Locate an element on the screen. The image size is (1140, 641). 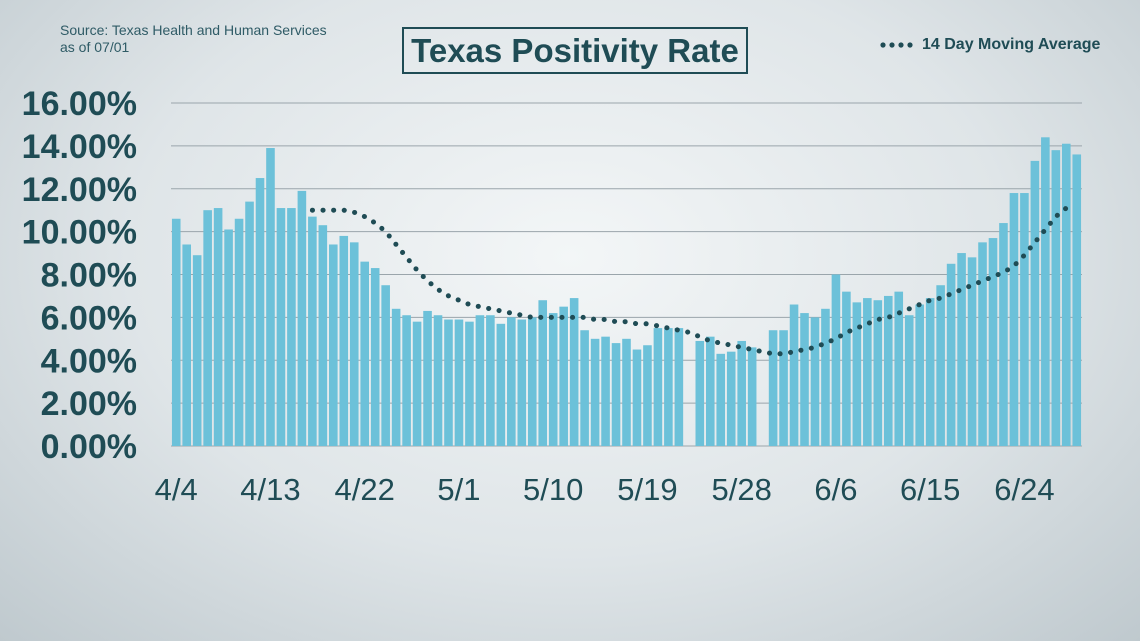
y-tick-label: 4.00% is located at coordinates (89, 361).